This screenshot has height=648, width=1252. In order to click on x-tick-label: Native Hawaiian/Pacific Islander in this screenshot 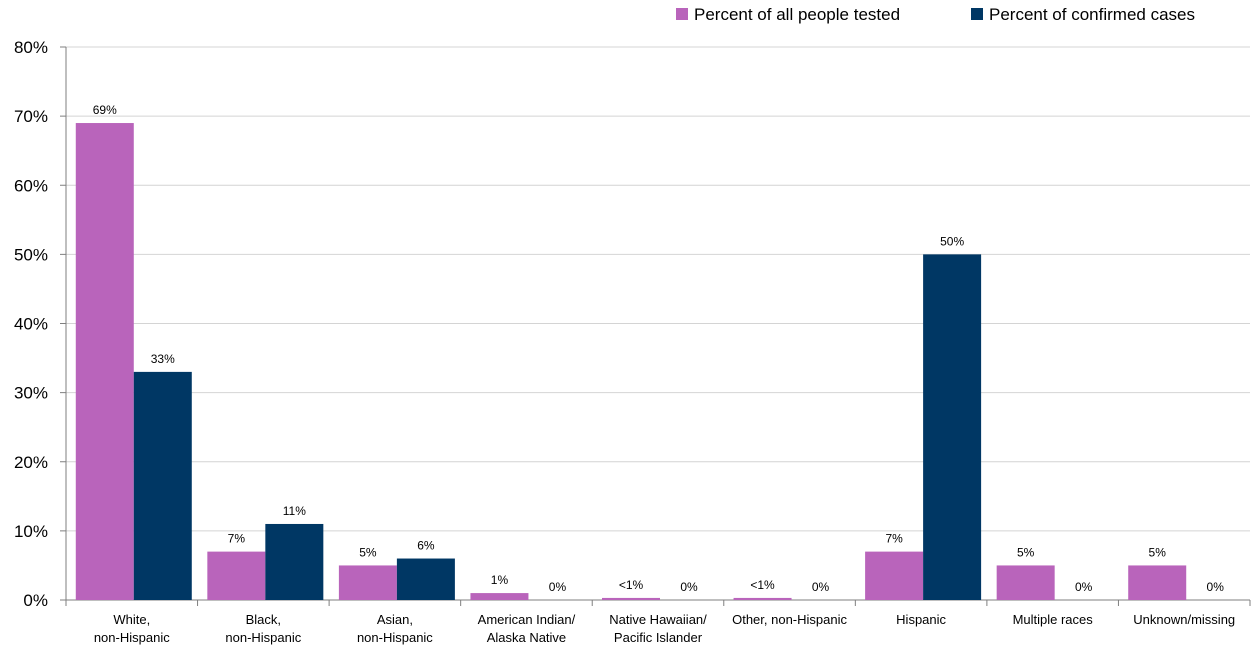, I will do `click(658, 628)`.